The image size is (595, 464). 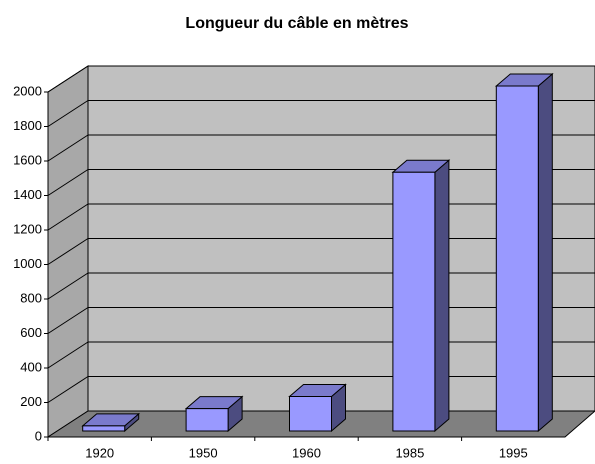 I want to click on y-tick-label: 0, so click(x=38, y=435).